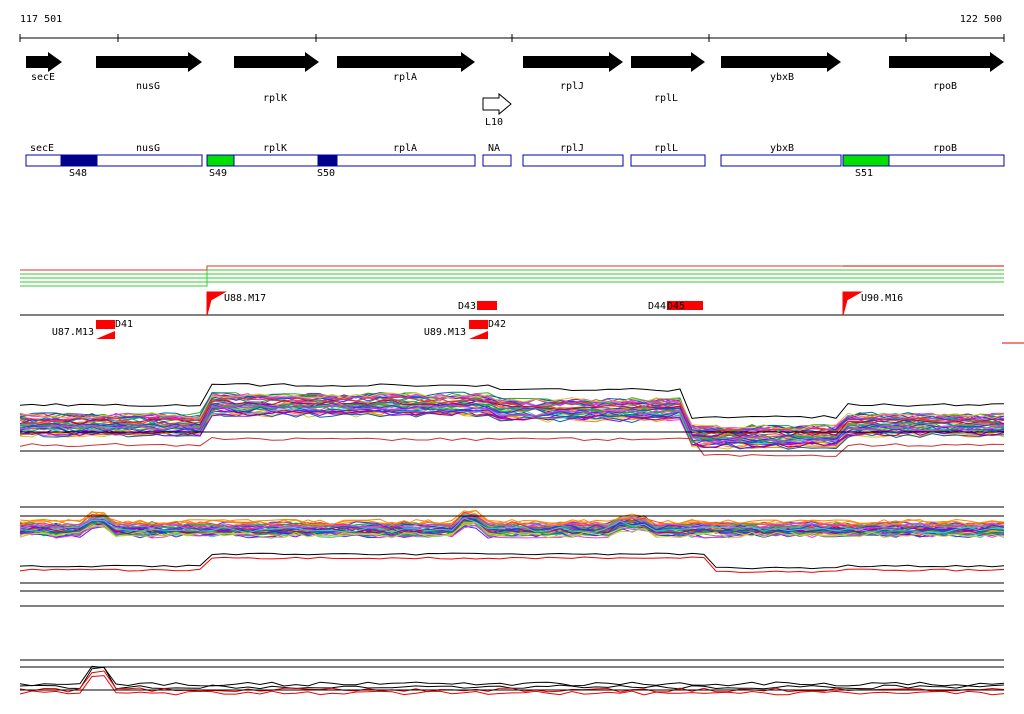 The width and height of the screenshot is (1024, 714). I want to click on region-label: NA, so click(494, 148).